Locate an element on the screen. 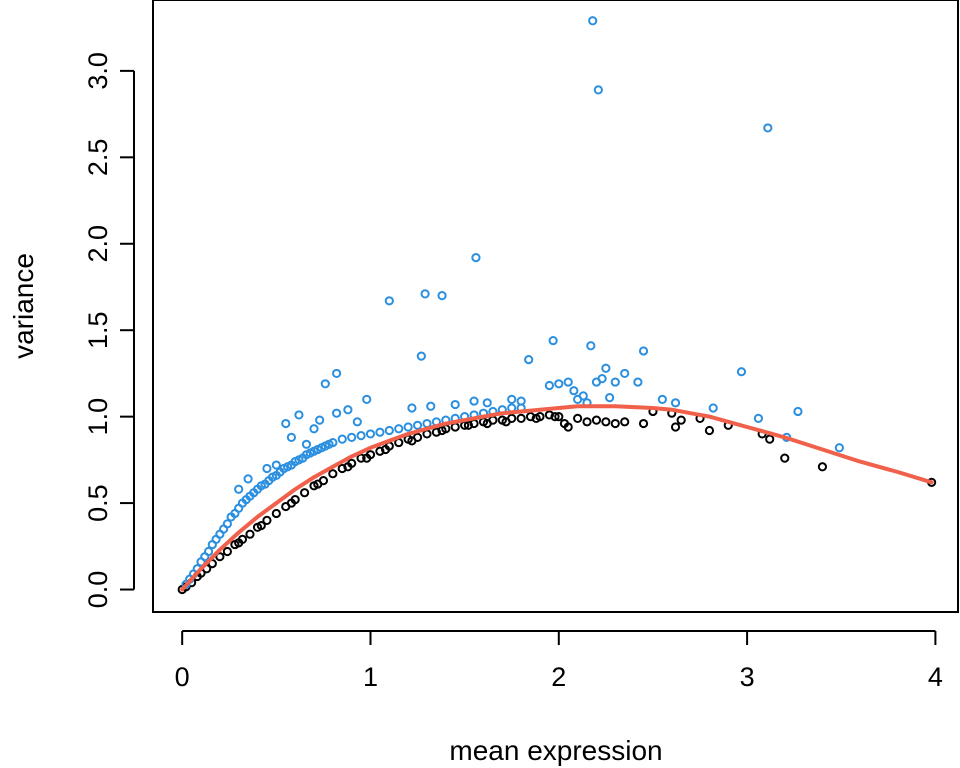  x-axis-title: mean expression is located at coordinates (555, 750).